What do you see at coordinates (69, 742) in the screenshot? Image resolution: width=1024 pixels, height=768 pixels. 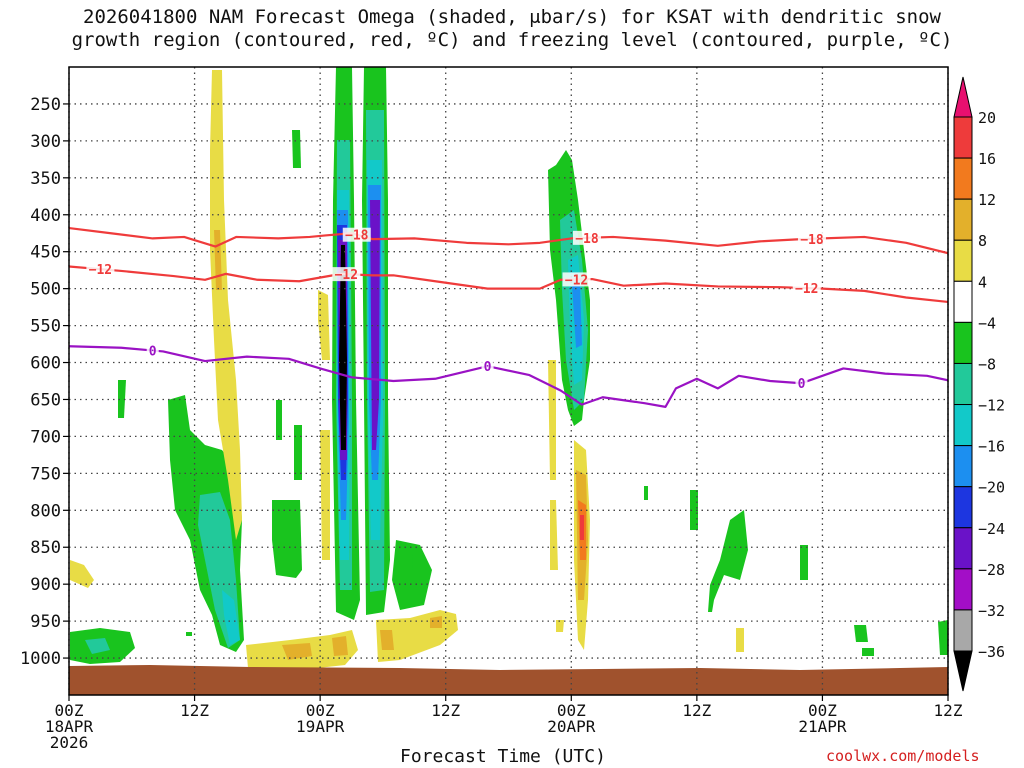 I see `x-tick-label: 2026` at bounding box center [69, 742].